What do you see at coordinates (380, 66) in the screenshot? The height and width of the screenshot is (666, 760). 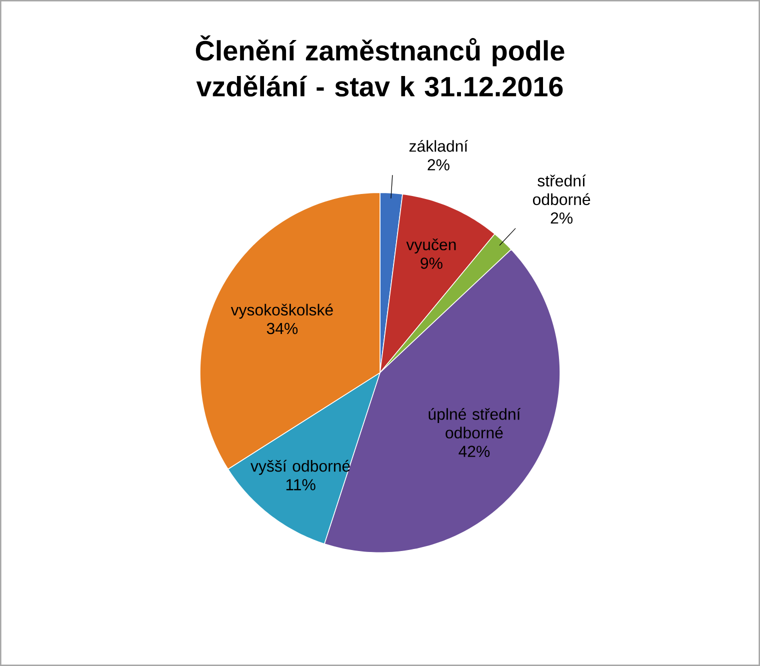 I see `chart-title: Členění zaměstnanců podle vzdělání - stav k 31.12.2016` at bounding box center [380, 66].